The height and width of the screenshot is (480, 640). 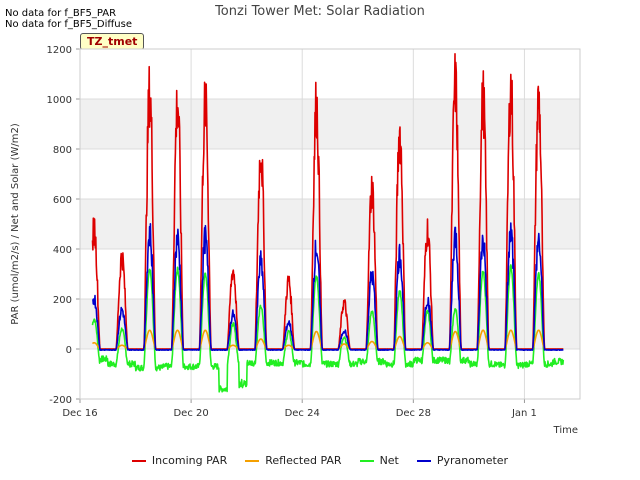 What do you see at coordinates (62, 200) in the screenshot?
I see `y-tick-label: 600` at bounding box center [62, 200].